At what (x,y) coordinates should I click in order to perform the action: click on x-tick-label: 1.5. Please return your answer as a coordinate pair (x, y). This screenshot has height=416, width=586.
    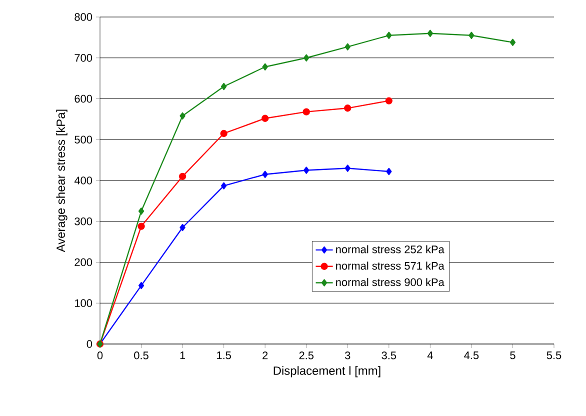
    Looking at the image, I should click on (224, 356).